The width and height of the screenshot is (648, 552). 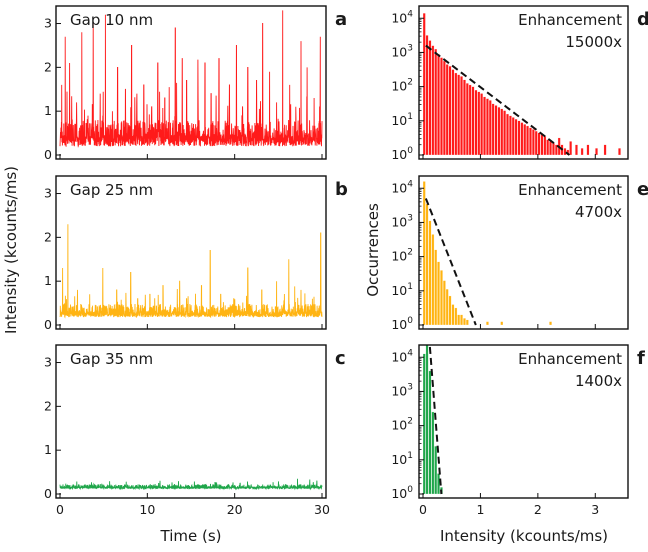 What do you see at coordinates (538, 509) in the screenshot?
I see `x-tick-label-f: 2` at bounding box center [538, 509].